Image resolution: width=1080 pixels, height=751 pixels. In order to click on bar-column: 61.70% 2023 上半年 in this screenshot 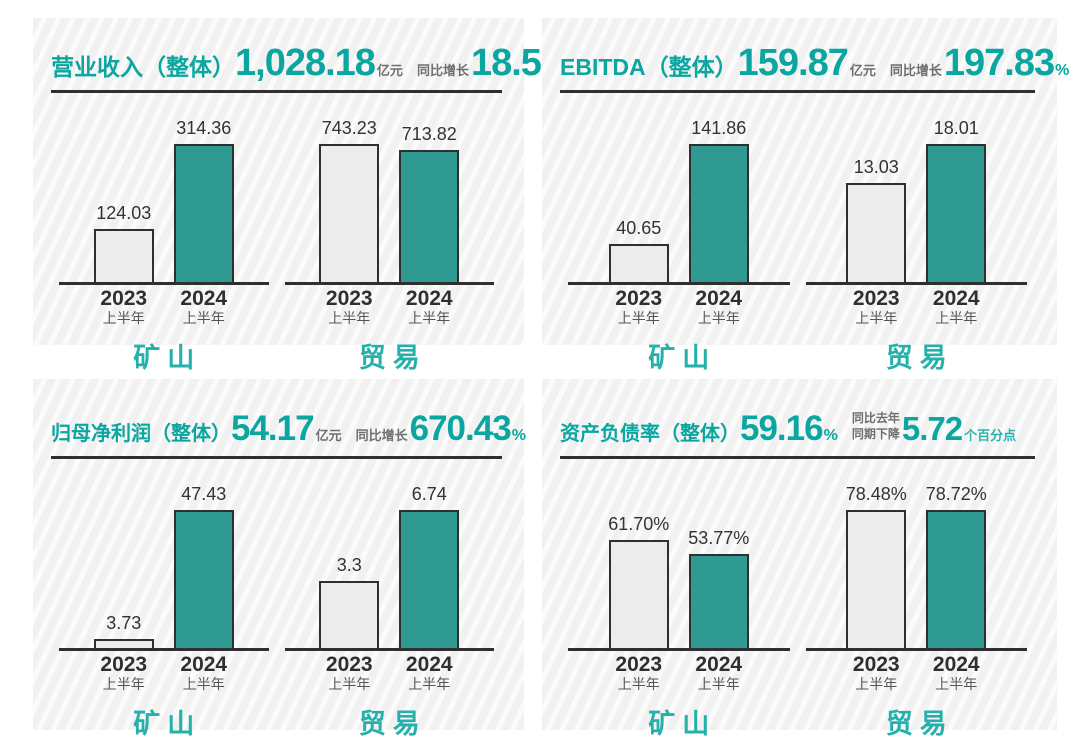, I will do `click(639, 603)`.